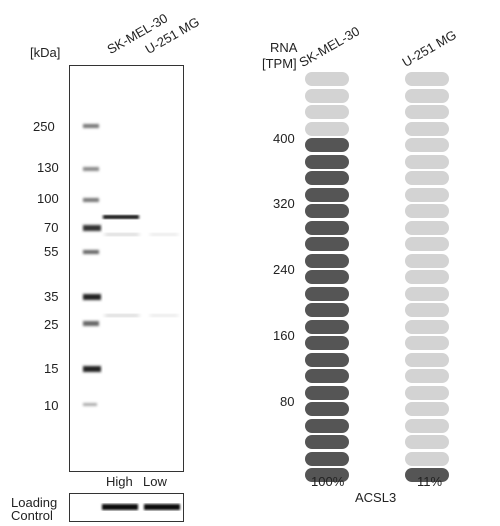 The width and height of the screenshot is (500, 526). What do you see at coordinates (45, 52) in the screenshot?
I see `kda-label: [kDa]` at bounding box center [45, 52].